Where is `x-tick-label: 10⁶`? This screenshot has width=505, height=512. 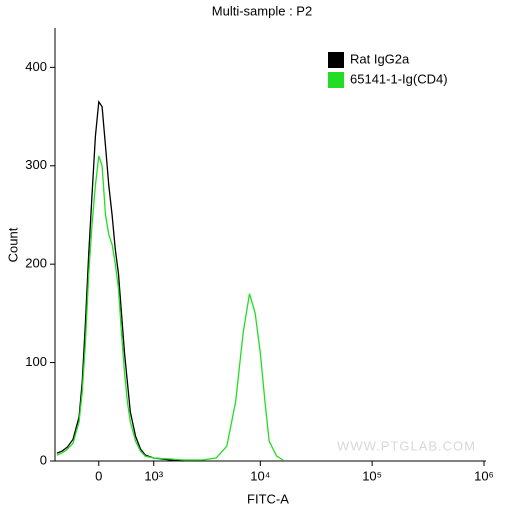 x-tick-label: 10⁶ is located at coordinates (484, 475).